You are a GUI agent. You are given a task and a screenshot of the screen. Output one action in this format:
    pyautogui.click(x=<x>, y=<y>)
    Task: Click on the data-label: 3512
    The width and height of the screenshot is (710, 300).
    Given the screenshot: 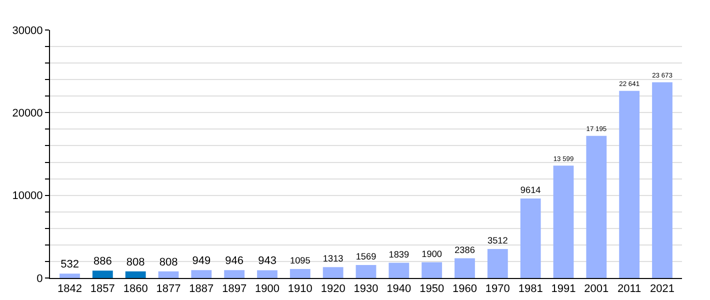 What is the action you would take?
    pyautogui.click(x=497, y=240)
    